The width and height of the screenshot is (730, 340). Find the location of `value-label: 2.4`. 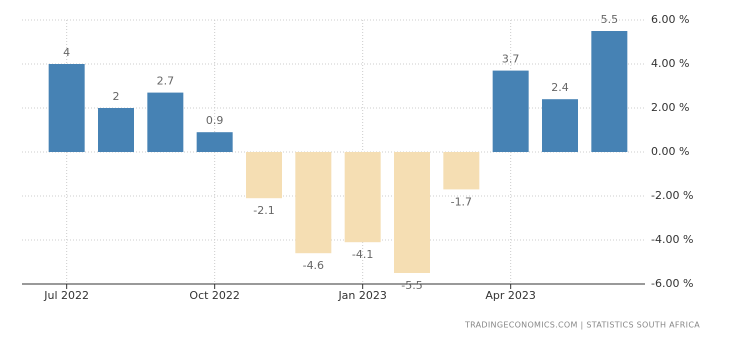

value-label: 2.4 is located at coordinates (560, 87).